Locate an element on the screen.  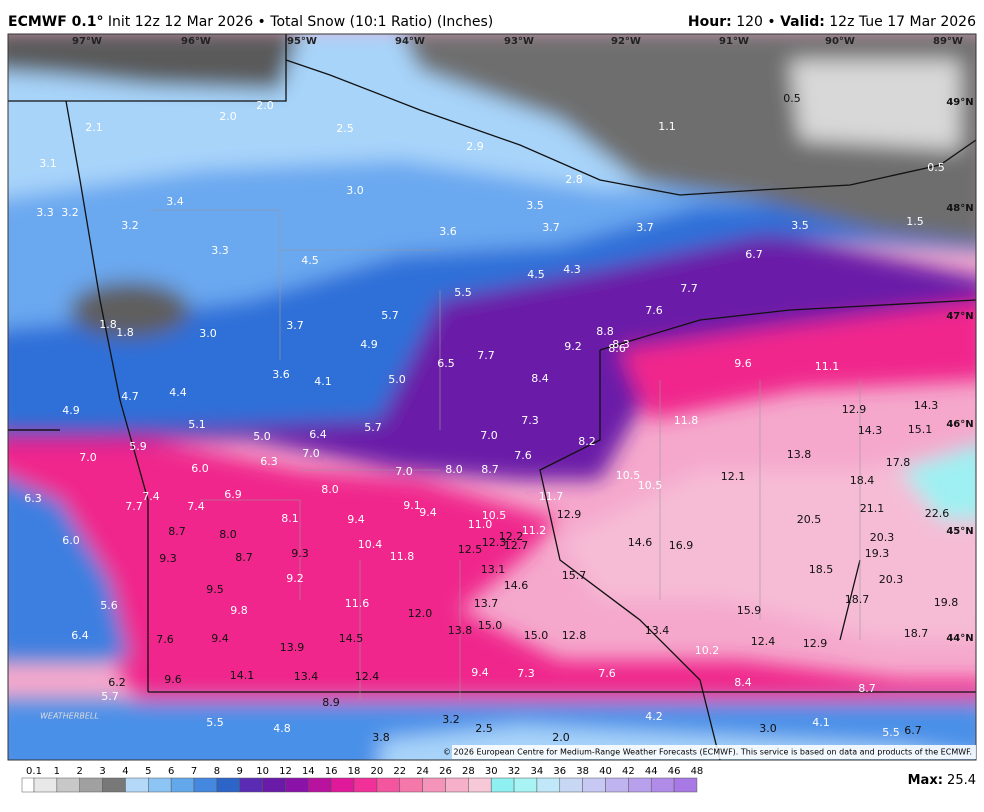
snow-total-label: 4.4 is located at coordinates (178, 392).